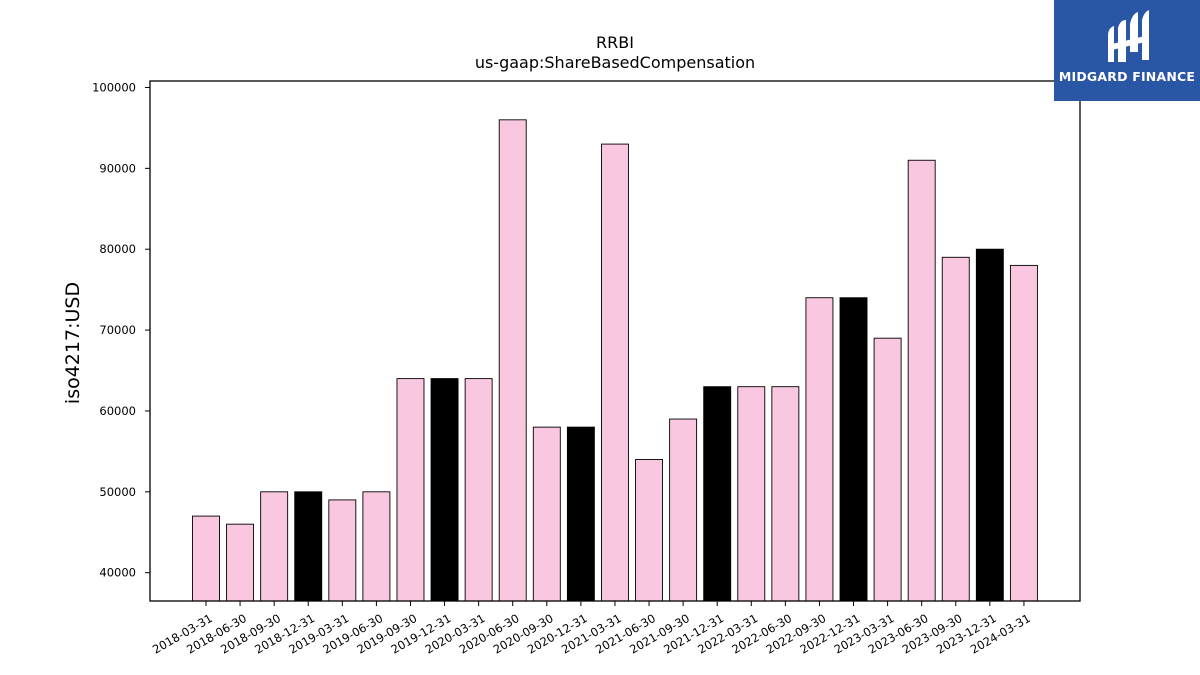 Image resolution: width=1200 pixels, height=675 pixels. I want to click on y-tick-label: 50000, so click(117, 492).